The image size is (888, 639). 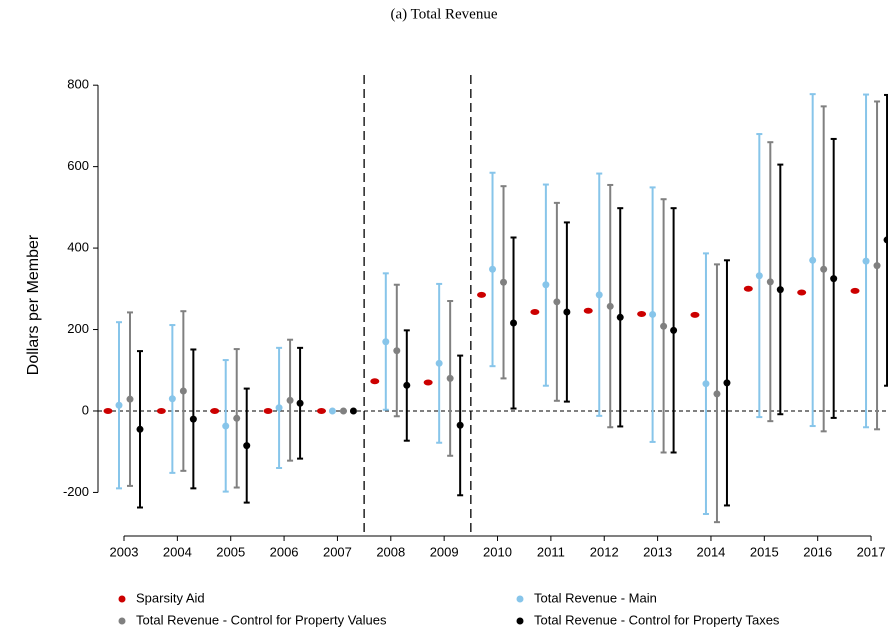 What do you see at coordinates (78, 328) in the screenshot?
I see `y-tick-label: 200` at bounding box center [78, 328].